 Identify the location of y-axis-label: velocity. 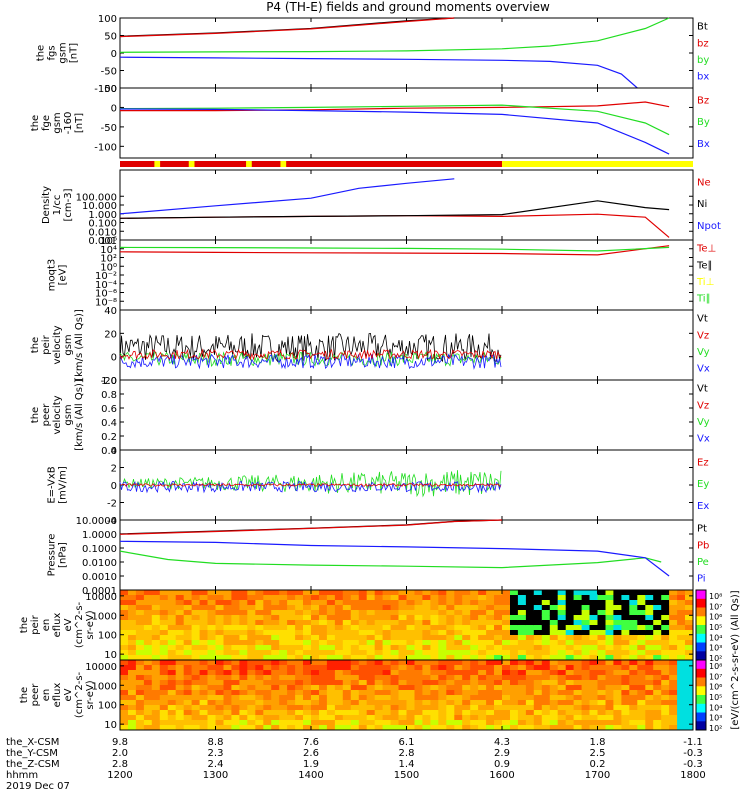
(57, 414).